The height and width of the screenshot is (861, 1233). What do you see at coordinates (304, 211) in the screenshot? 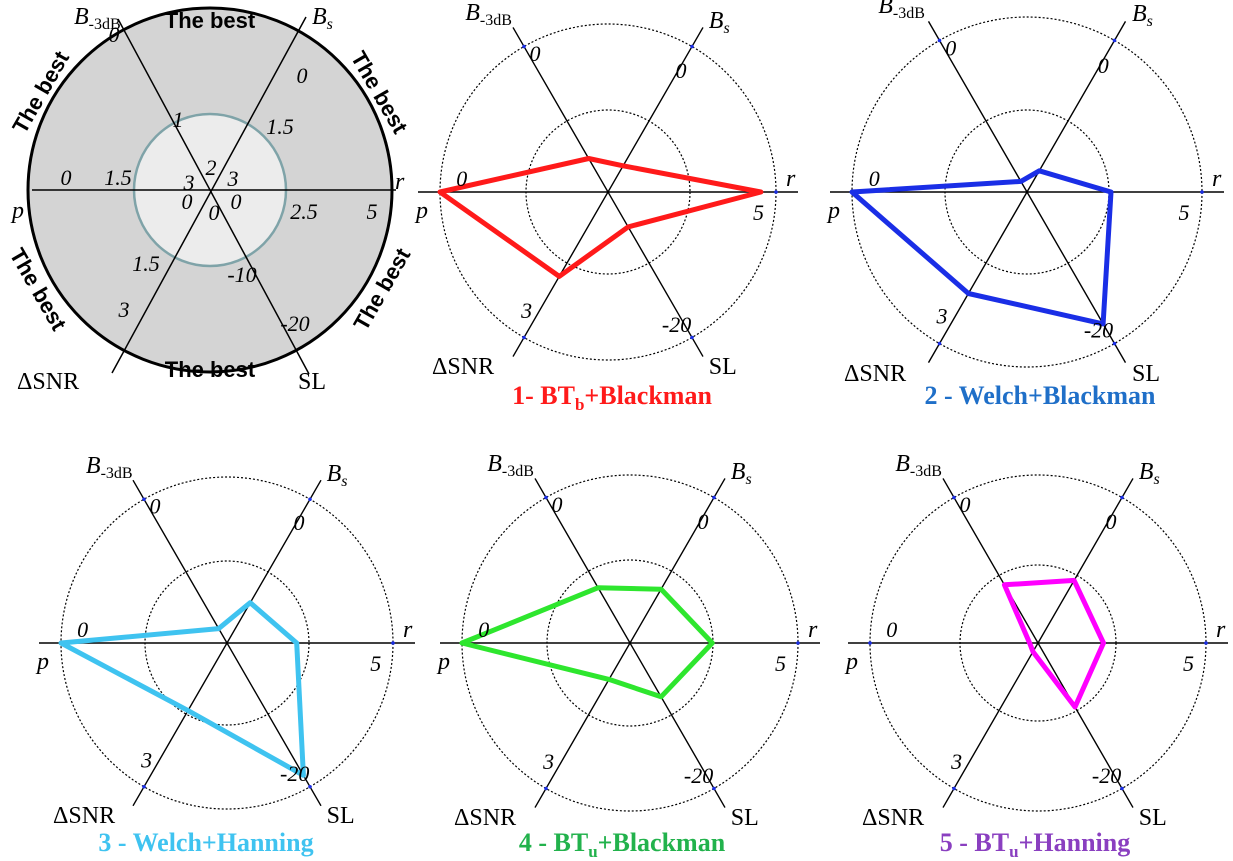
I see `ref-tick-r-inner: 2.5` at bounding box center [304, 211].